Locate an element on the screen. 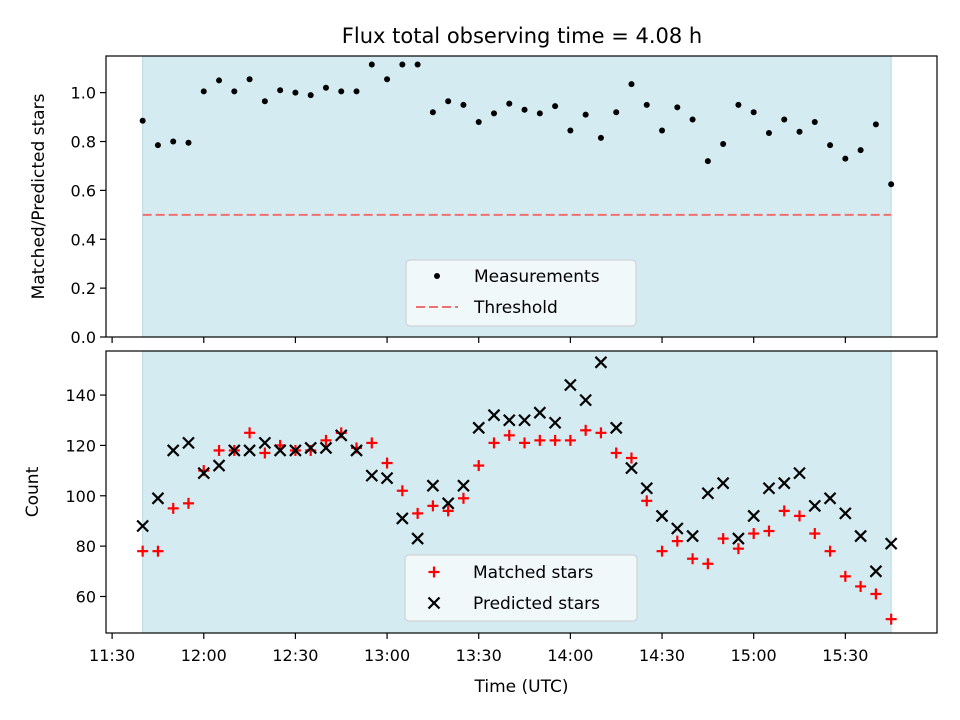 This screenshot has height=720, width=960. top-y-tick-label: 0.6 is located at coordinates (83, 190).